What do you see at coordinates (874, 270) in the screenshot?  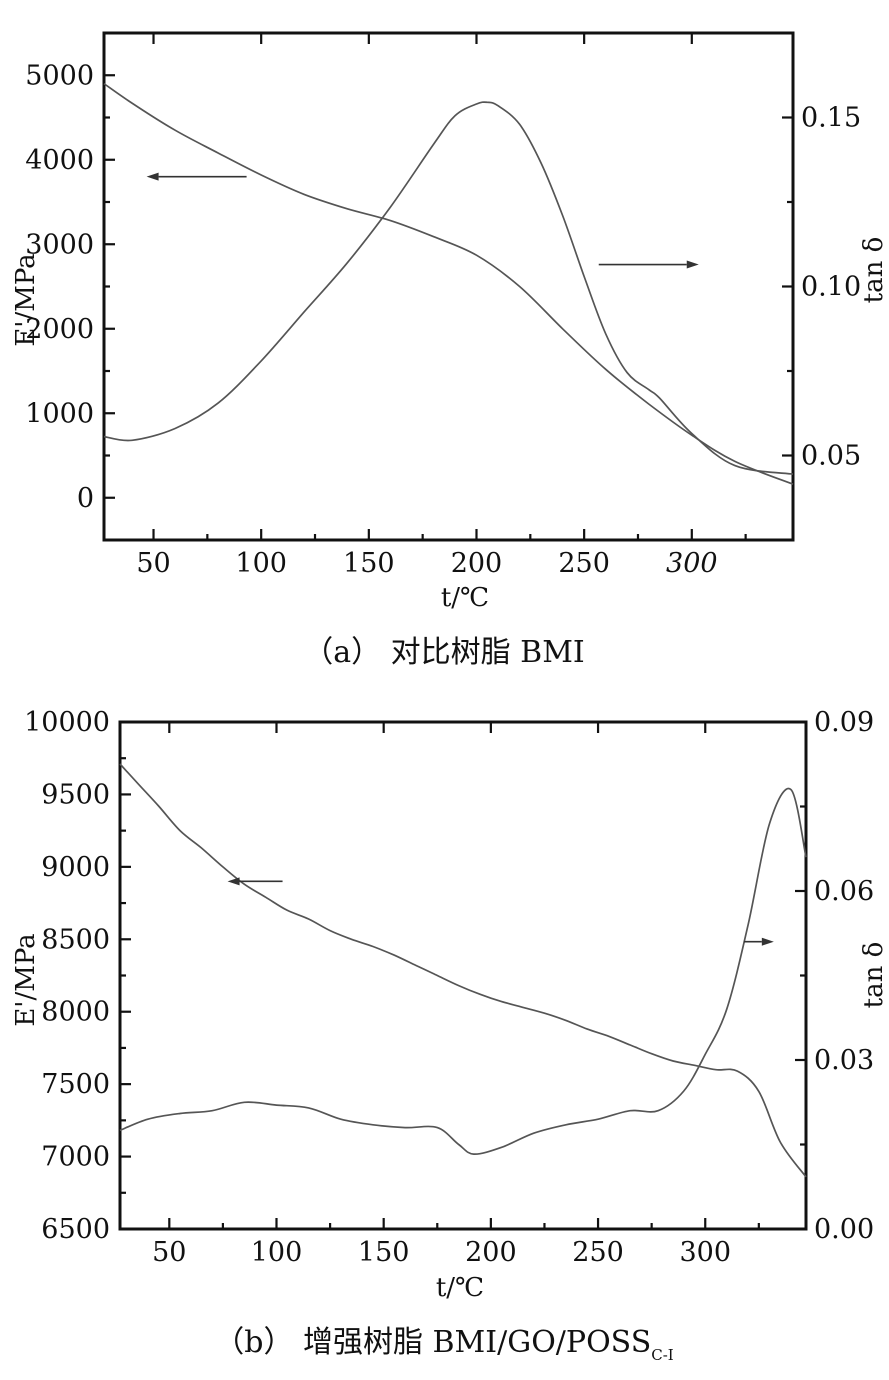 I see `y-axis-label-right-a: tan δ` at bounding box center [874, 270].